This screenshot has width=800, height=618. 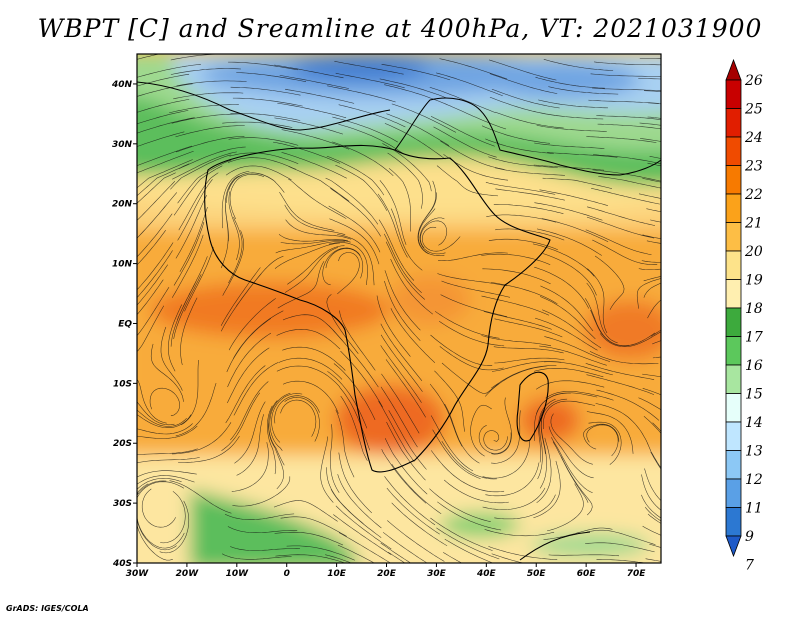 What do you see at coordinates (749, 537) in the screenshot?
I see `colorbar-label: 9` at bounding box center [749, 537].